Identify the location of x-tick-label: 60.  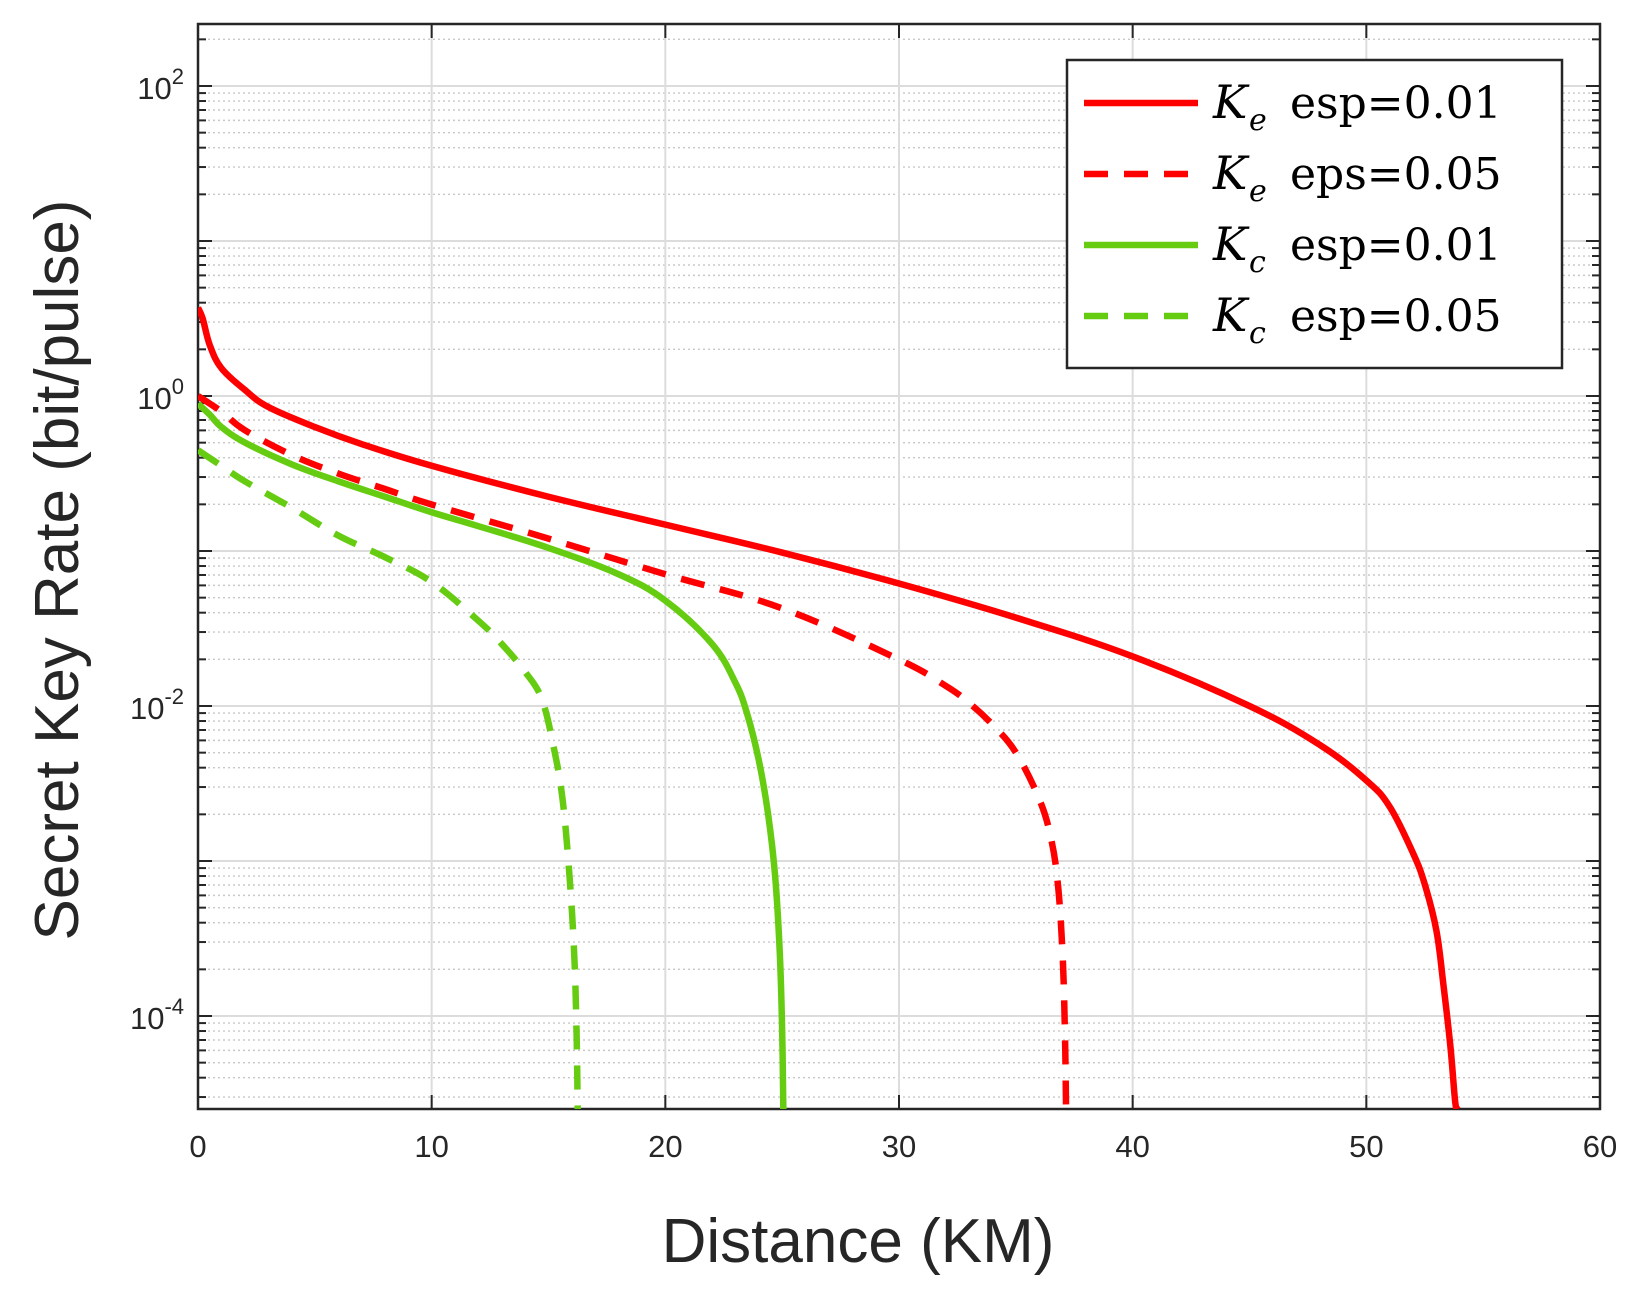
(1600, 1146).